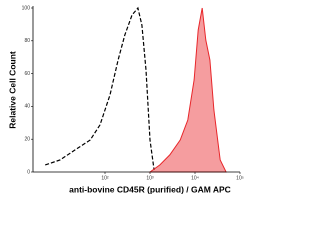  Describe the element at coordinates (27, 107) in the screenshot. I see `y-tick-label: 40` at that location.